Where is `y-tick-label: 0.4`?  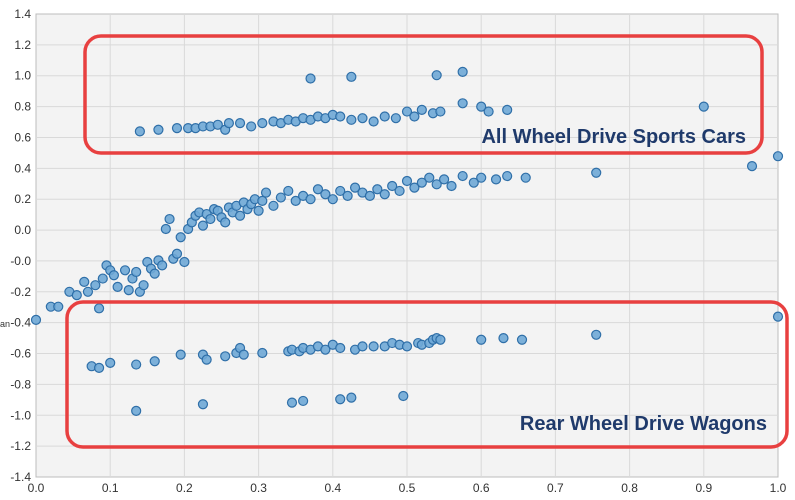 y-tick-label: 0.4 is located at coordinates (22, 168).